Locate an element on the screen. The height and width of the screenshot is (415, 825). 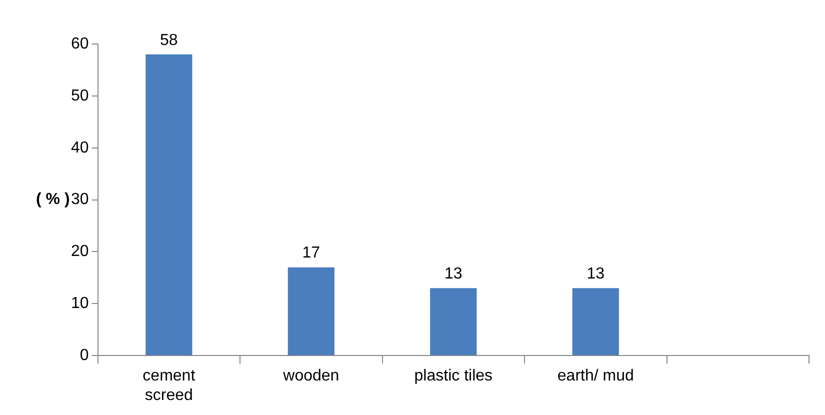
x-tick-label: plastic tiles is located at coordinates (453, 376).